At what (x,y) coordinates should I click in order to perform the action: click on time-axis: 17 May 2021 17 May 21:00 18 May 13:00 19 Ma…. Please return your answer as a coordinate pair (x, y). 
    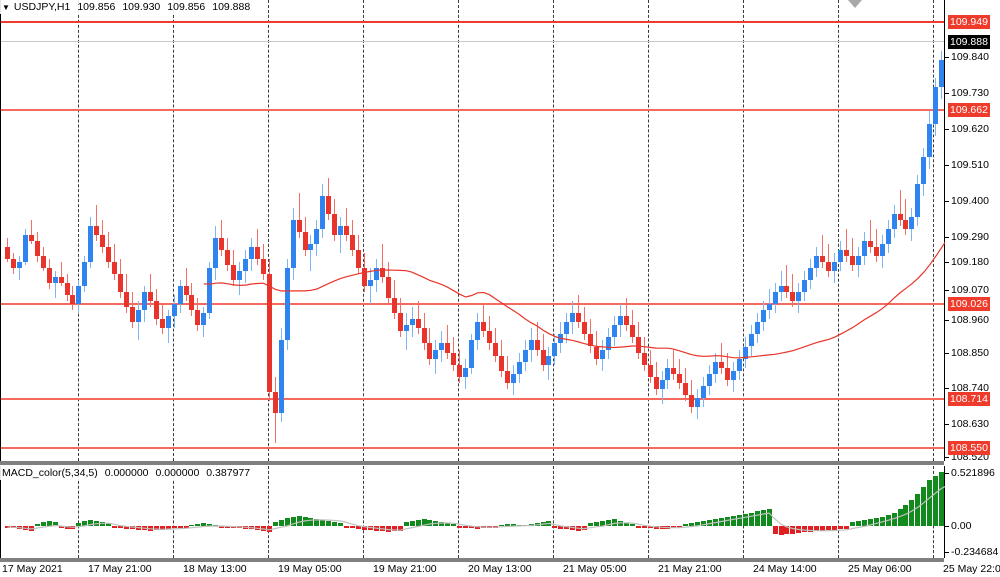
    Looking at the image, I should click on (500, 569).